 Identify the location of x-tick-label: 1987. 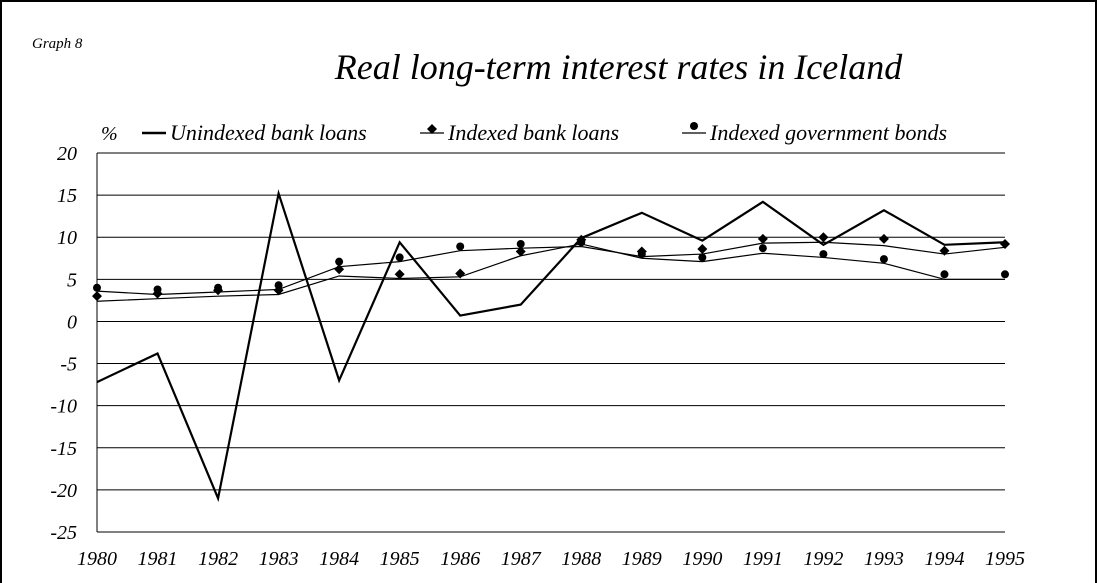
(521, 559).